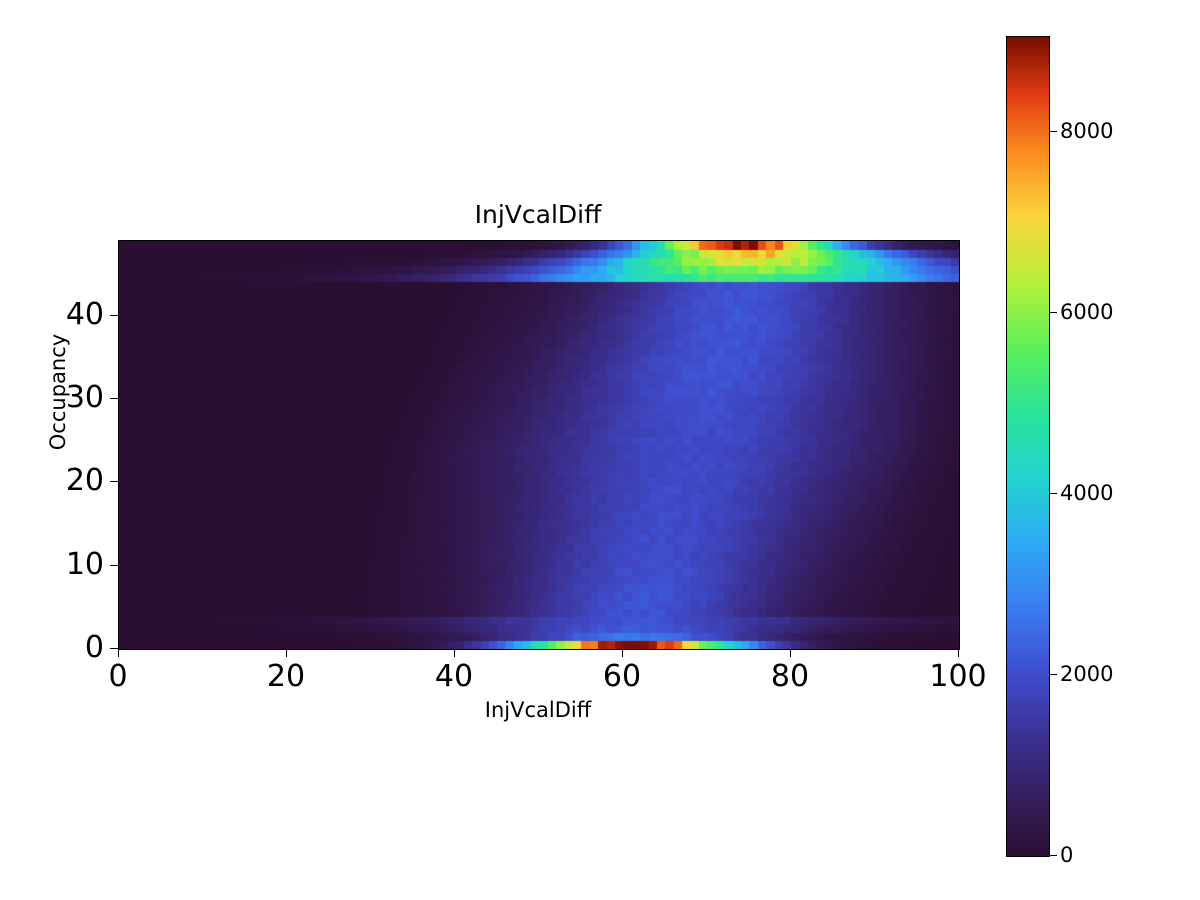 This screenshot has height=900, width=1200. What do you see at coordinates (118, 676) in the screenshot?
I see `x-tick-label: 0` at bounding box center [118, 676].